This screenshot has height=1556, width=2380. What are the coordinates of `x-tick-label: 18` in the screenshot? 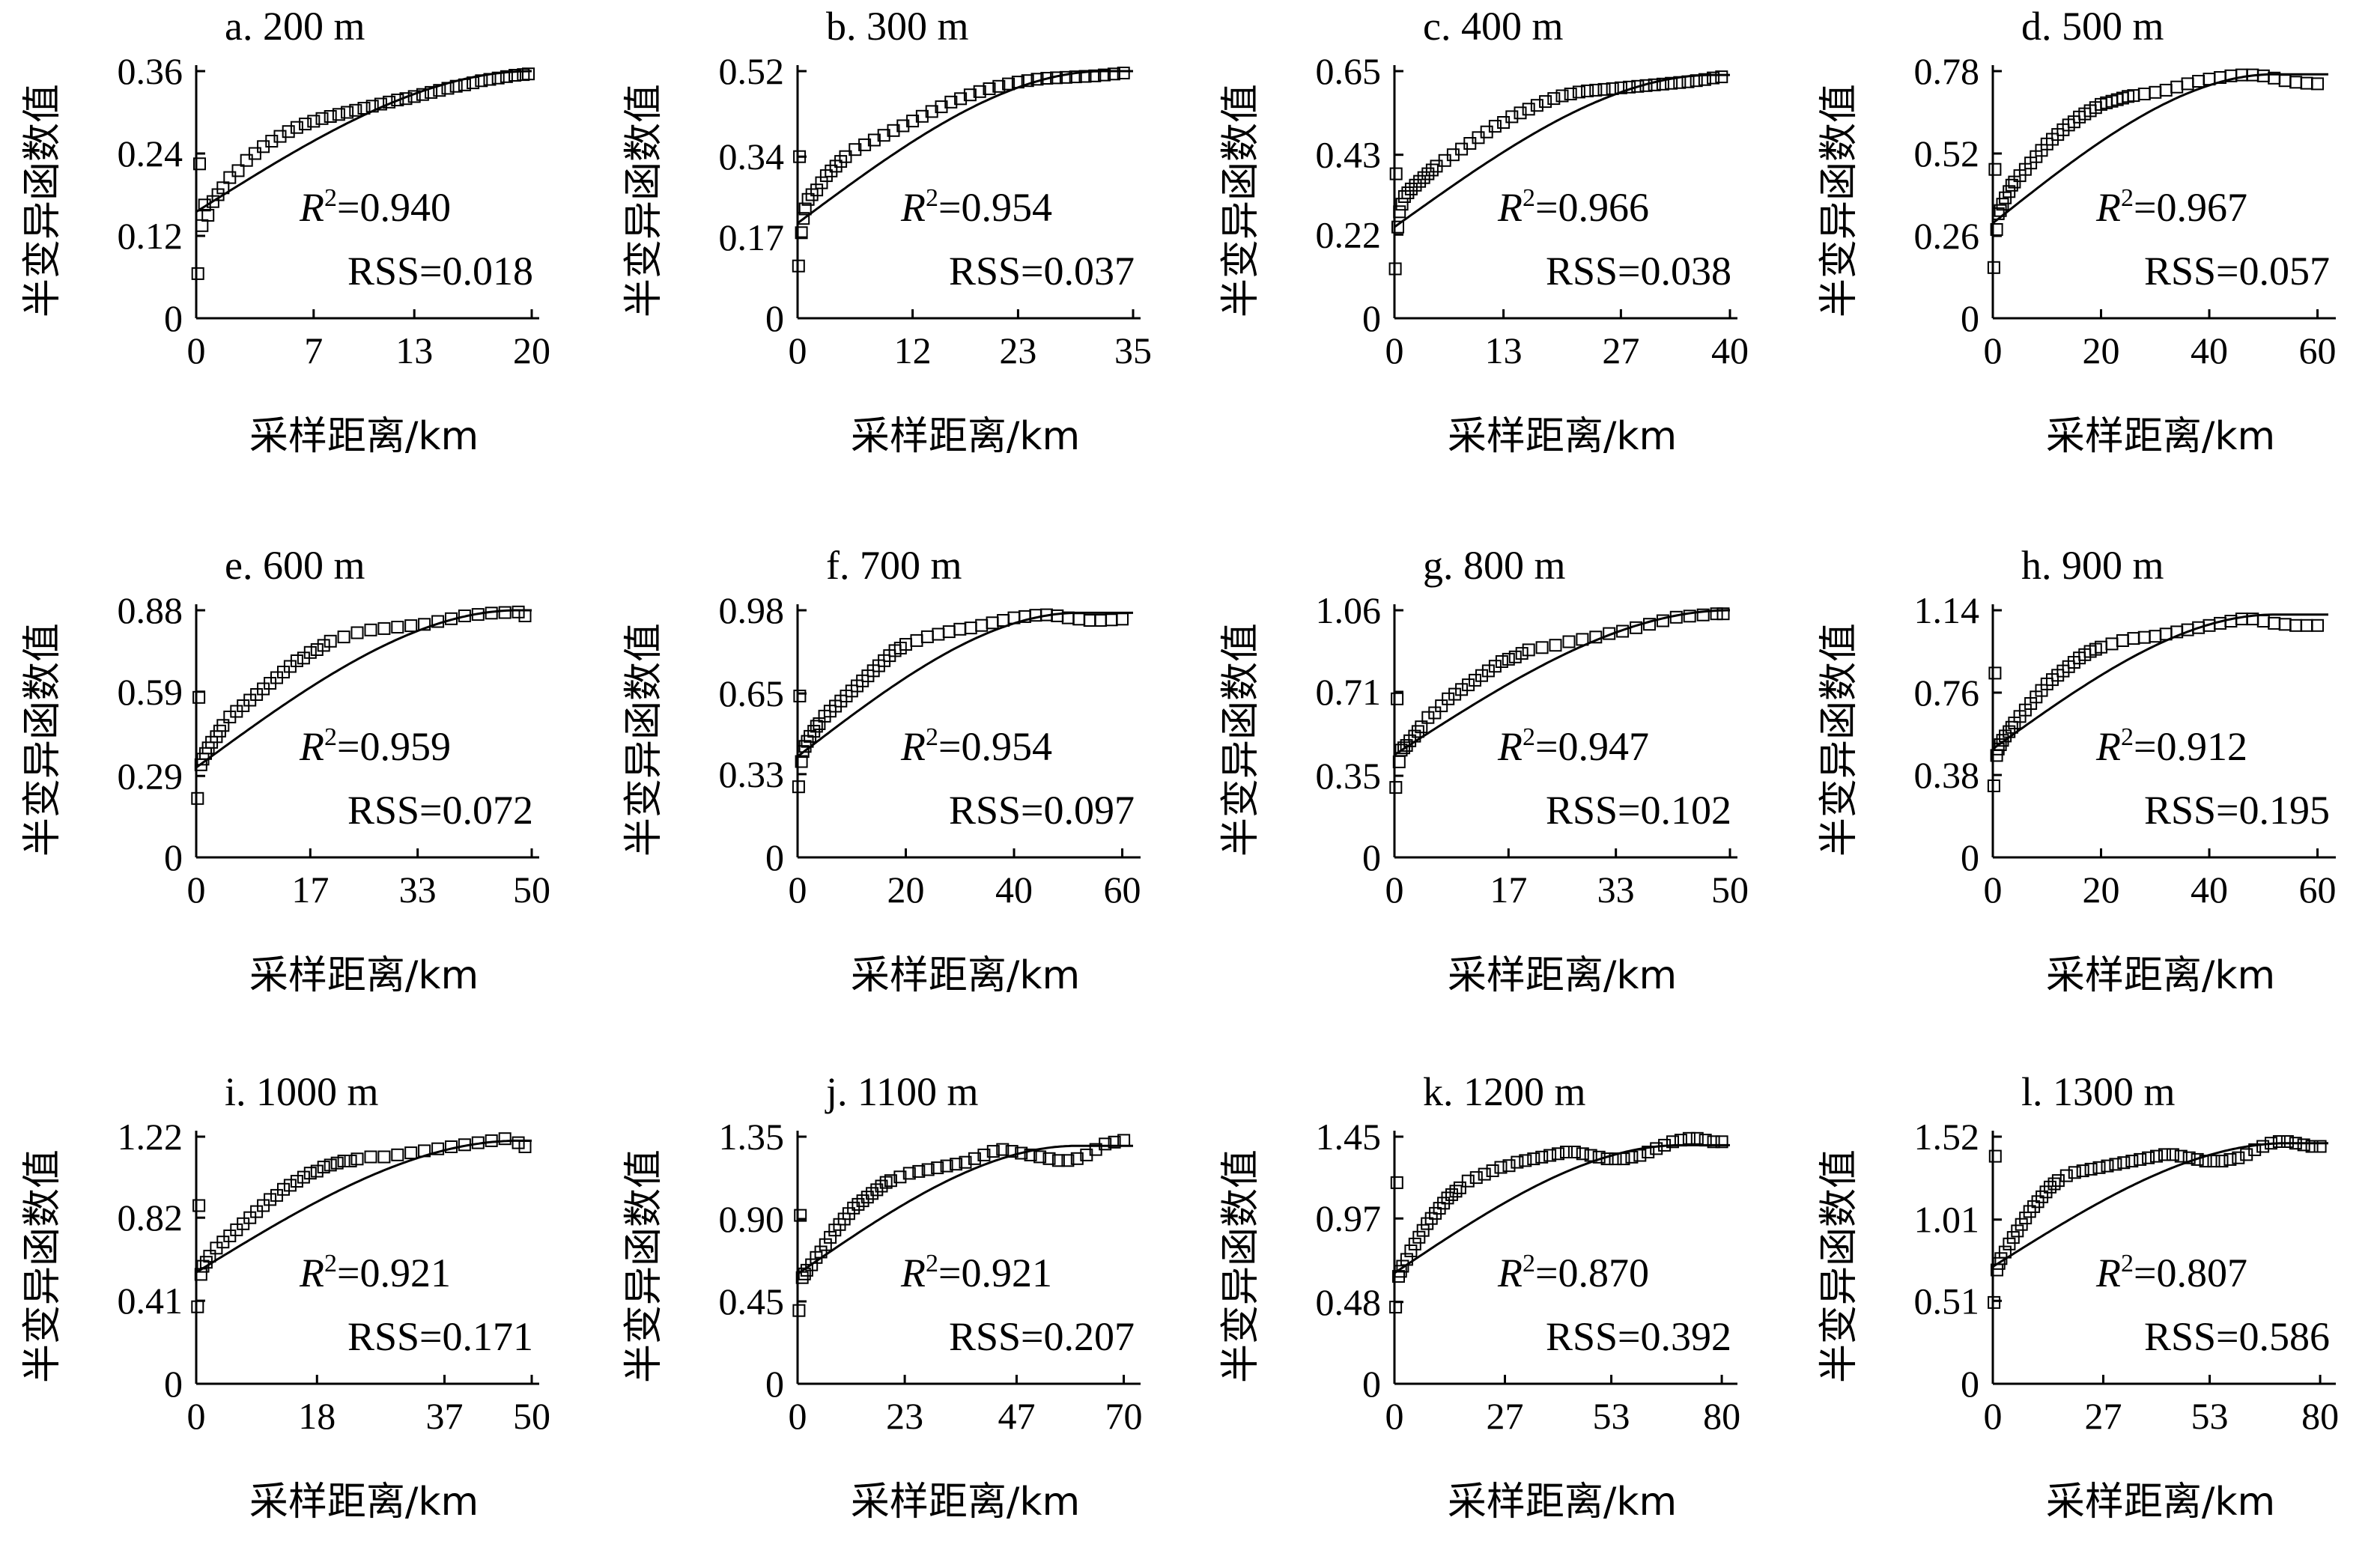 It's located at (317, 1416).